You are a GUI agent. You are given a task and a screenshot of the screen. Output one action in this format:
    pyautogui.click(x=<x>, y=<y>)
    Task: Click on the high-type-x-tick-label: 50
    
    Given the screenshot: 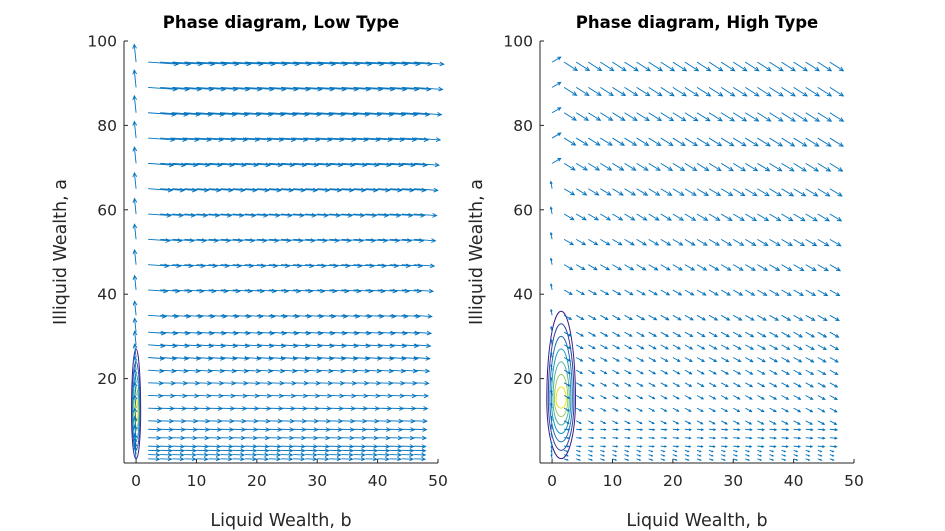 What is the action you would take?
    pyautogui.click(x=854, y=481)
    